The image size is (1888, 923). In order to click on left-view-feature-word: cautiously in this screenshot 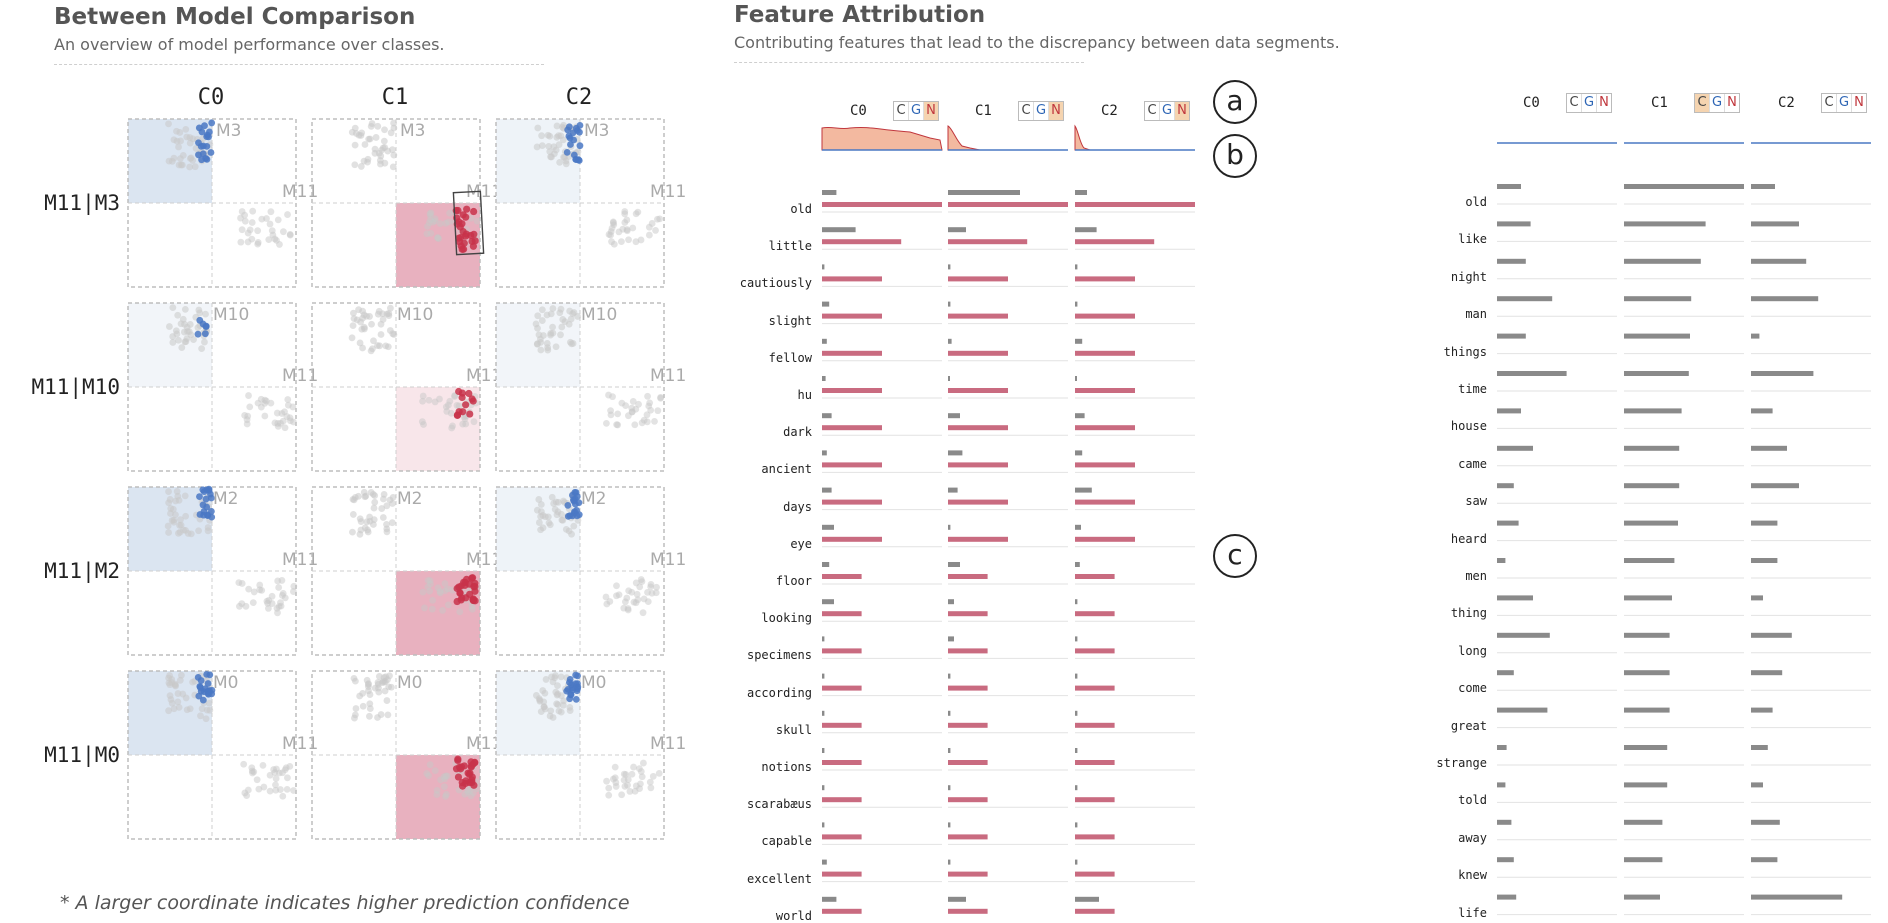, I will do `click(775, 283)`.